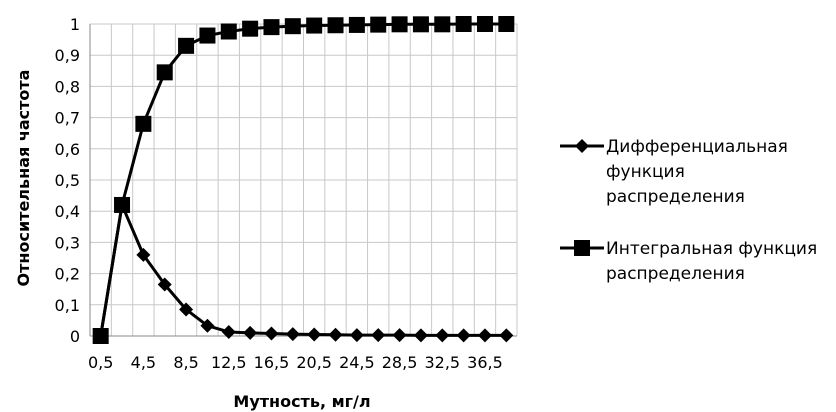 The width and height of the screenshot is (836, 412). Describe the element at coordinates (697, 147) in the screenshot. I see `legend-label: Дифференциальная` at that location.